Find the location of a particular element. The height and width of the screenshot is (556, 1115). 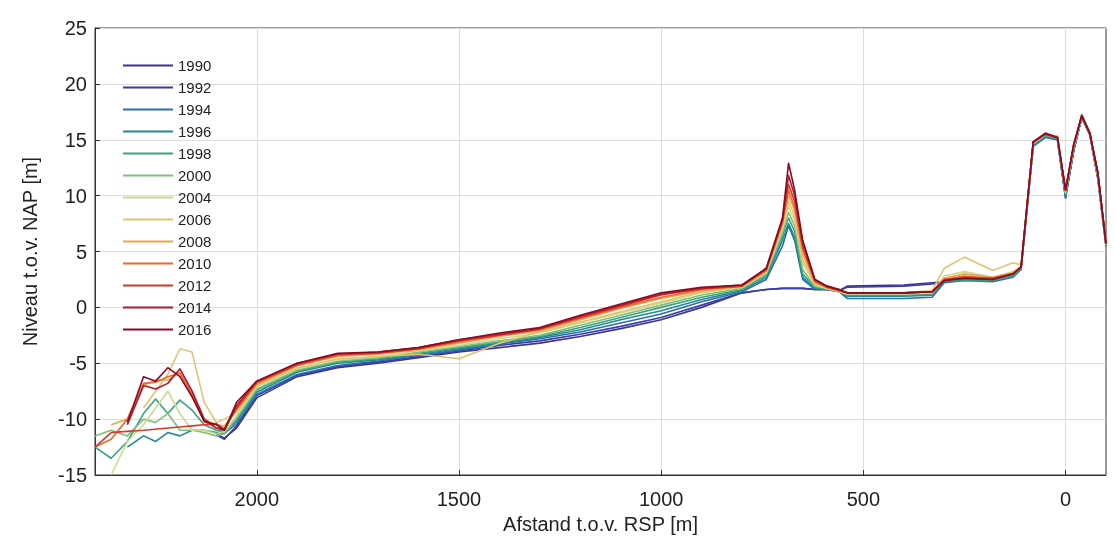

legend-label: 1998 is located at coordinates (195, 153).